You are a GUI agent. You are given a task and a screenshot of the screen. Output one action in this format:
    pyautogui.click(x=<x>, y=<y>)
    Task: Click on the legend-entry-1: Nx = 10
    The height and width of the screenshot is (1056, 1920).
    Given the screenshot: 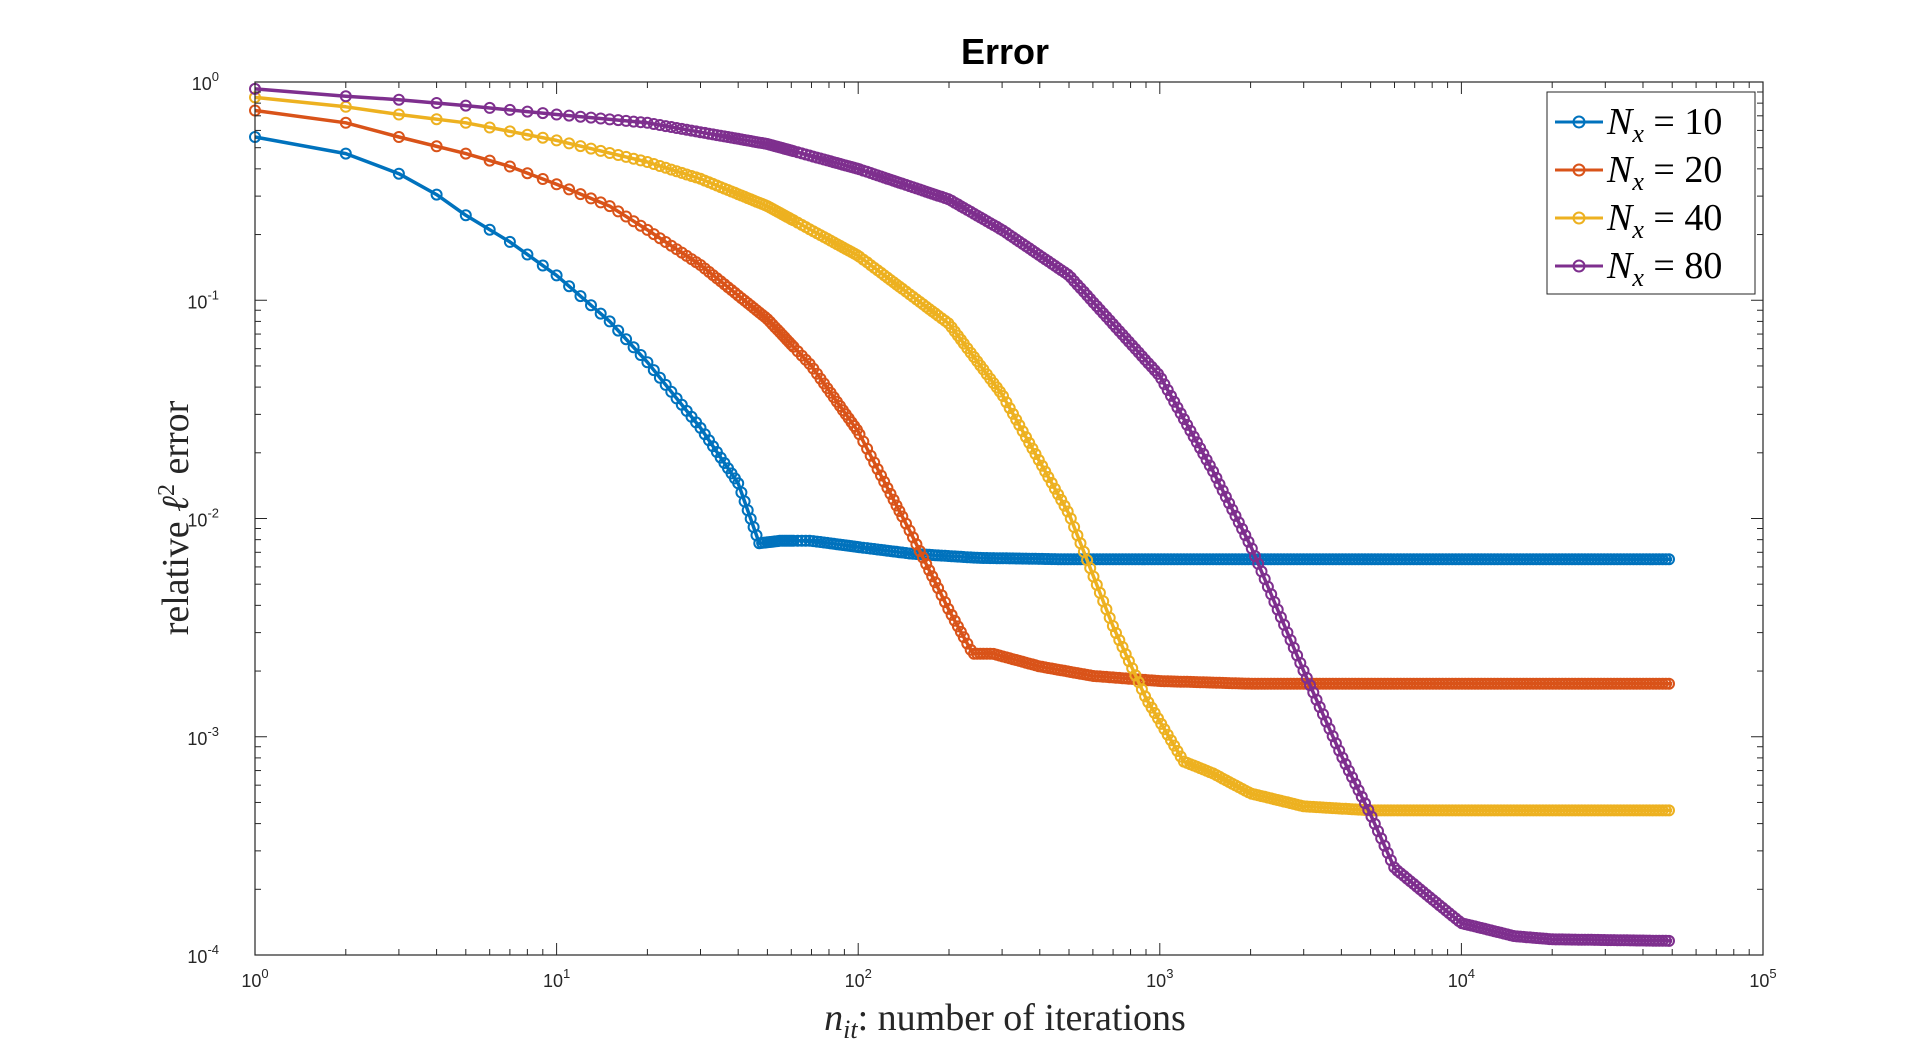 What is the action you would take?
    pyautogui.click(x=1638, y=124)
    